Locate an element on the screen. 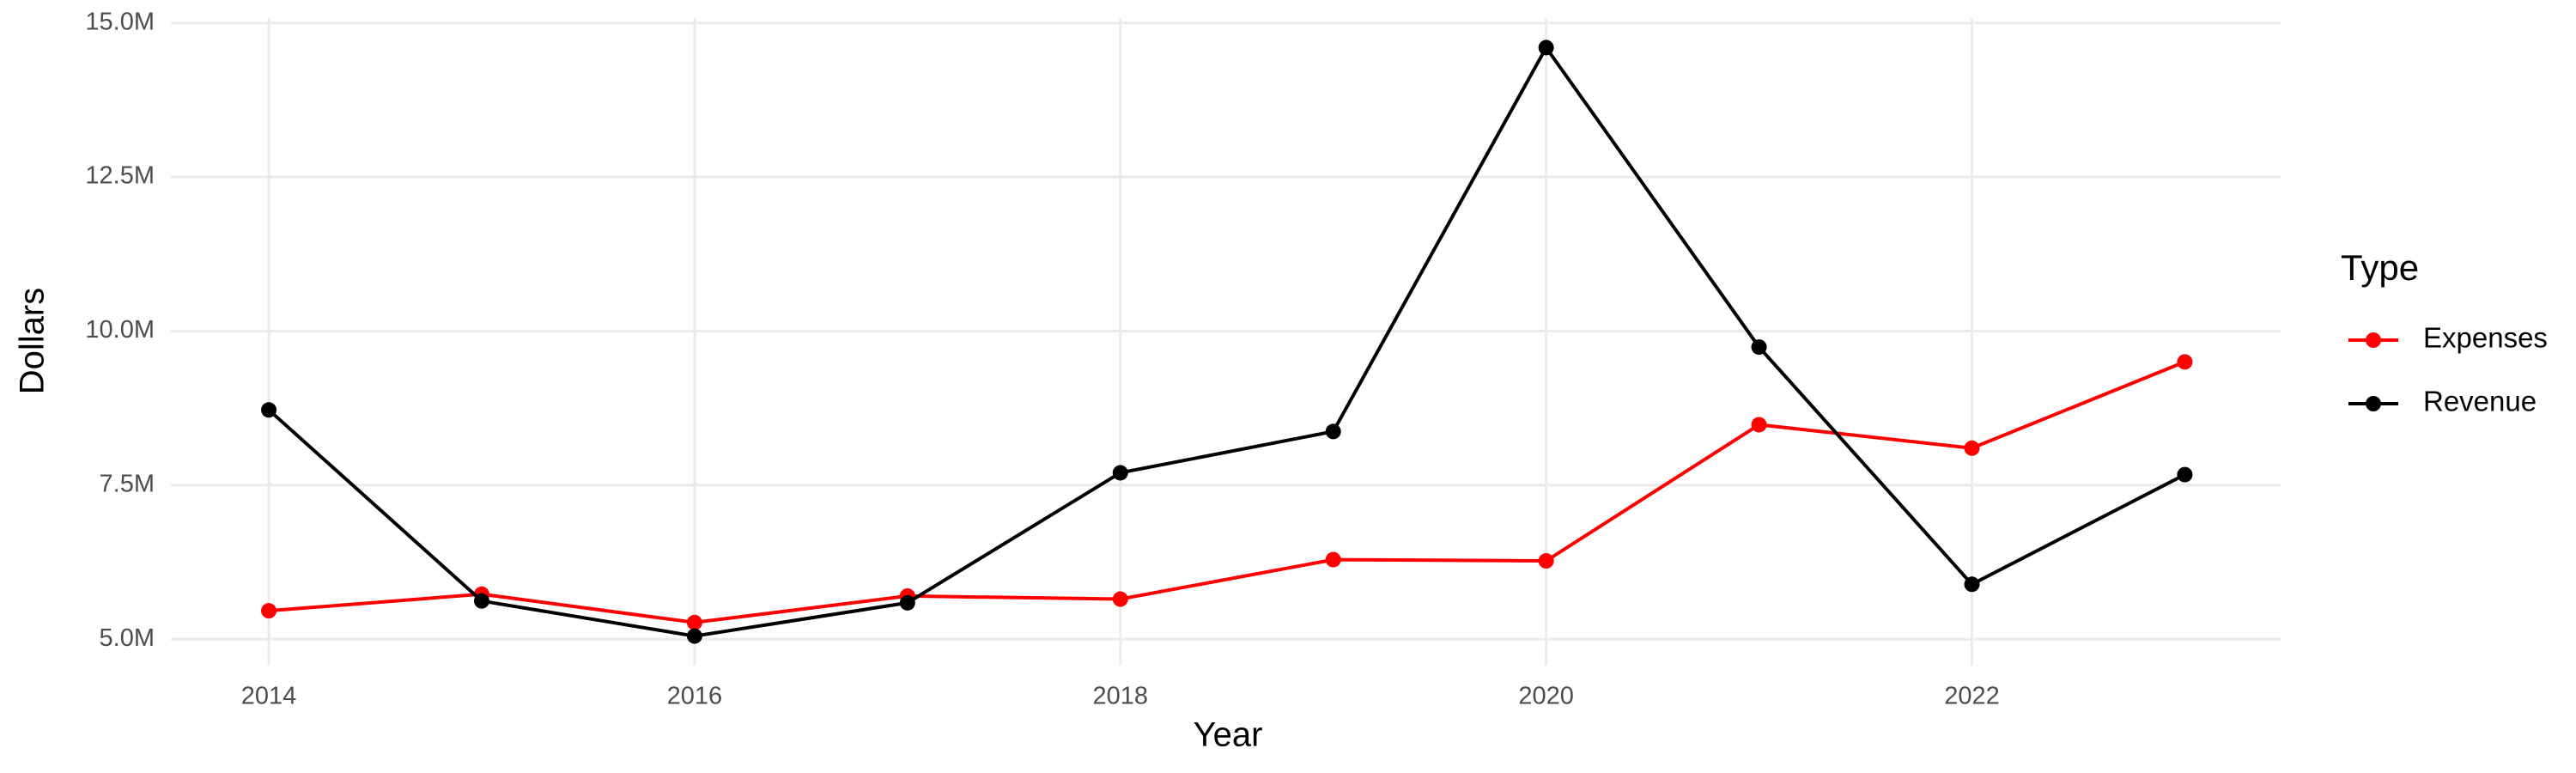 This screenshot has height=773, width=2576. x-tick-label: 2016 is located at coordinates (695, 696).